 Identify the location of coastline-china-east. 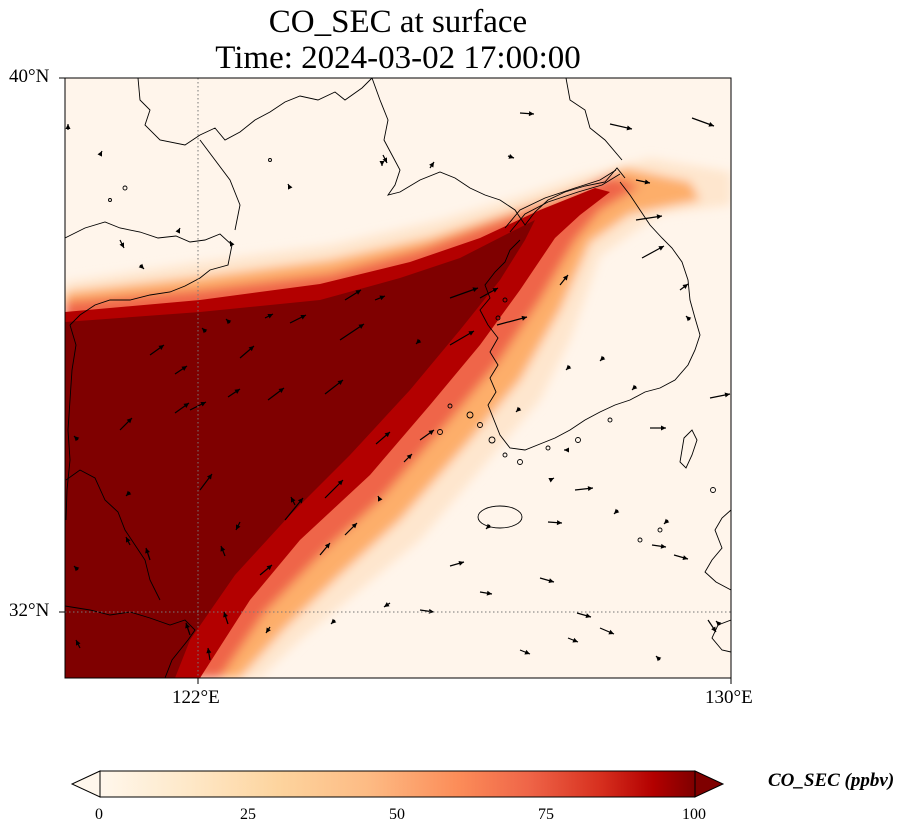
(71, 422).